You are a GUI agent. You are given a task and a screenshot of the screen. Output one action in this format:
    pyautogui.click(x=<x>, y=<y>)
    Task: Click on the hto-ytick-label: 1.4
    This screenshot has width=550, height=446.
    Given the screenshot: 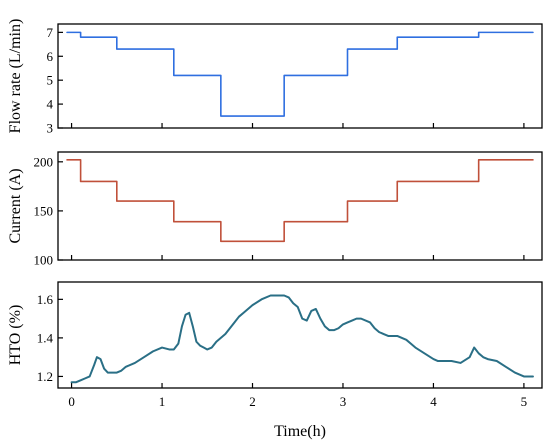 What is the action you would take?
    pyautogui.click(x=45, y=337)
    